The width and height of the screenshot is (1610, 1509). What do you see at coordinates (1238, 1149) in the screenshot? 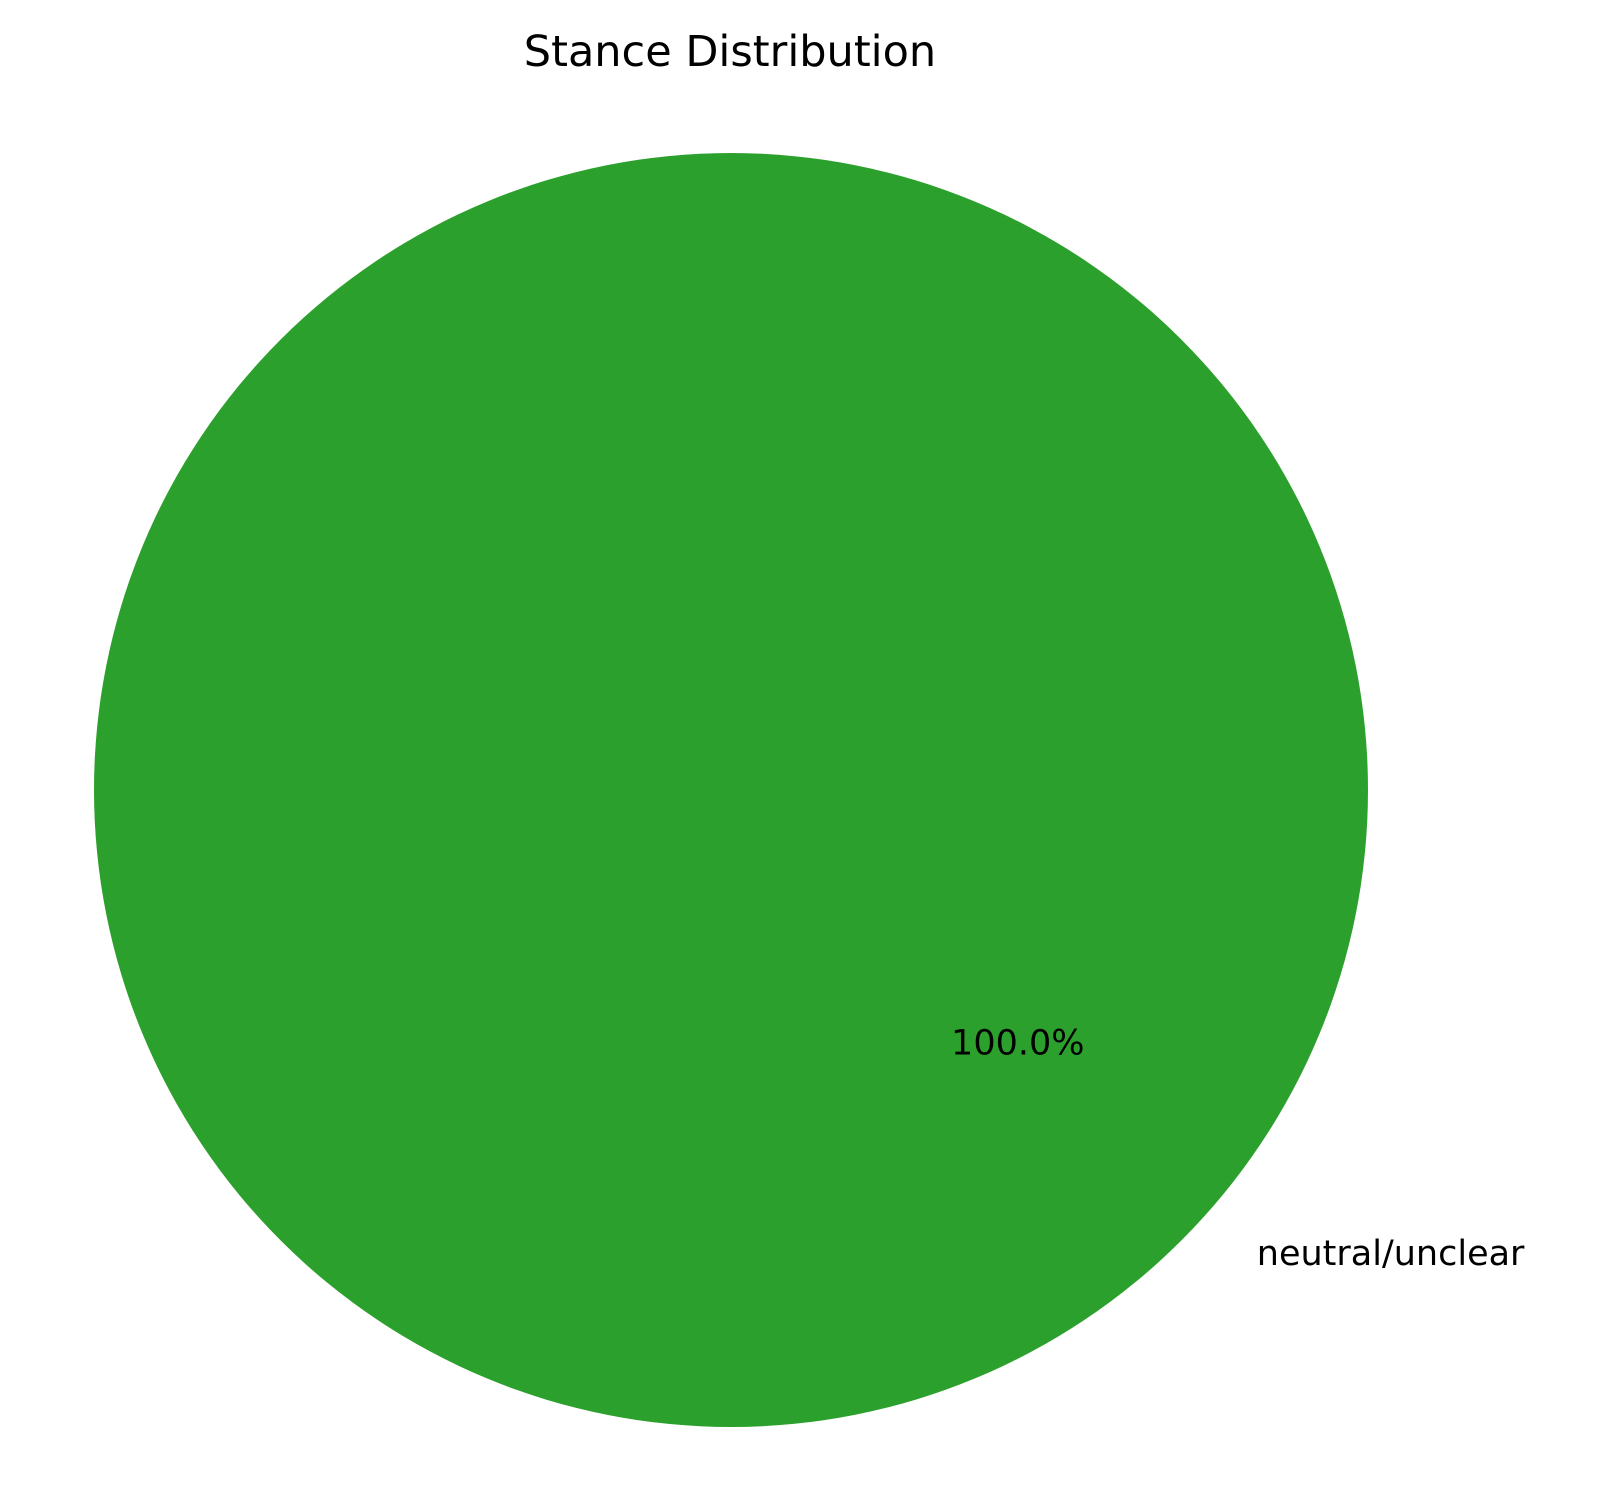
I see `pie-labels: neutral/unclear 100.0%` at bounding box center [1238, 1149].